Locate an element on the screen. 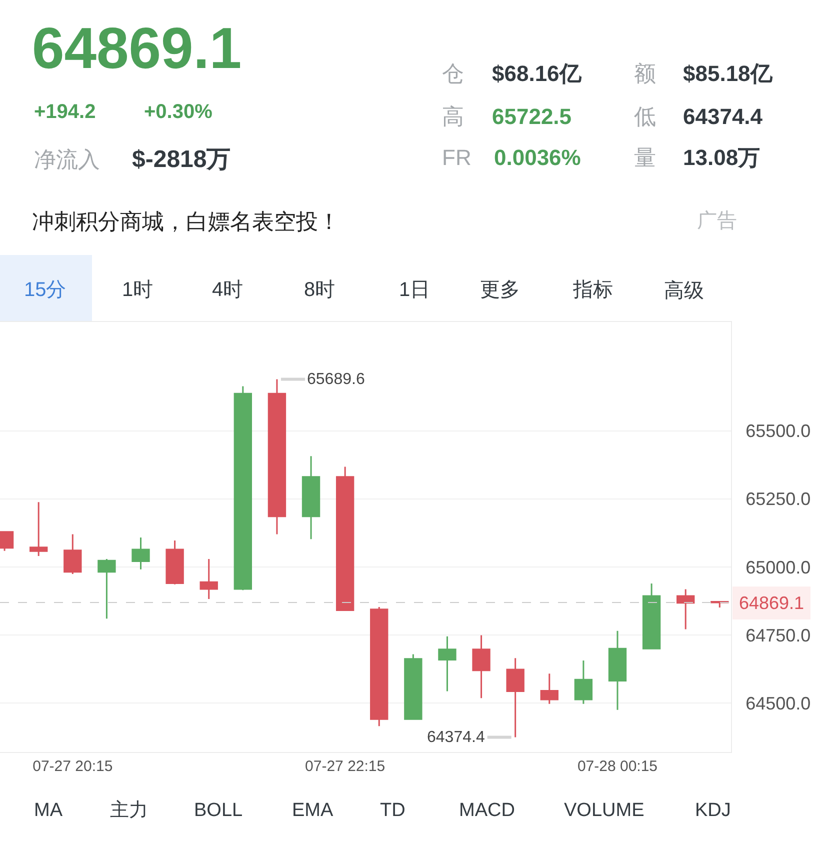 The height and width of the screenshot is (849, 828). text: BOLL is located at coordinates (218, 810).